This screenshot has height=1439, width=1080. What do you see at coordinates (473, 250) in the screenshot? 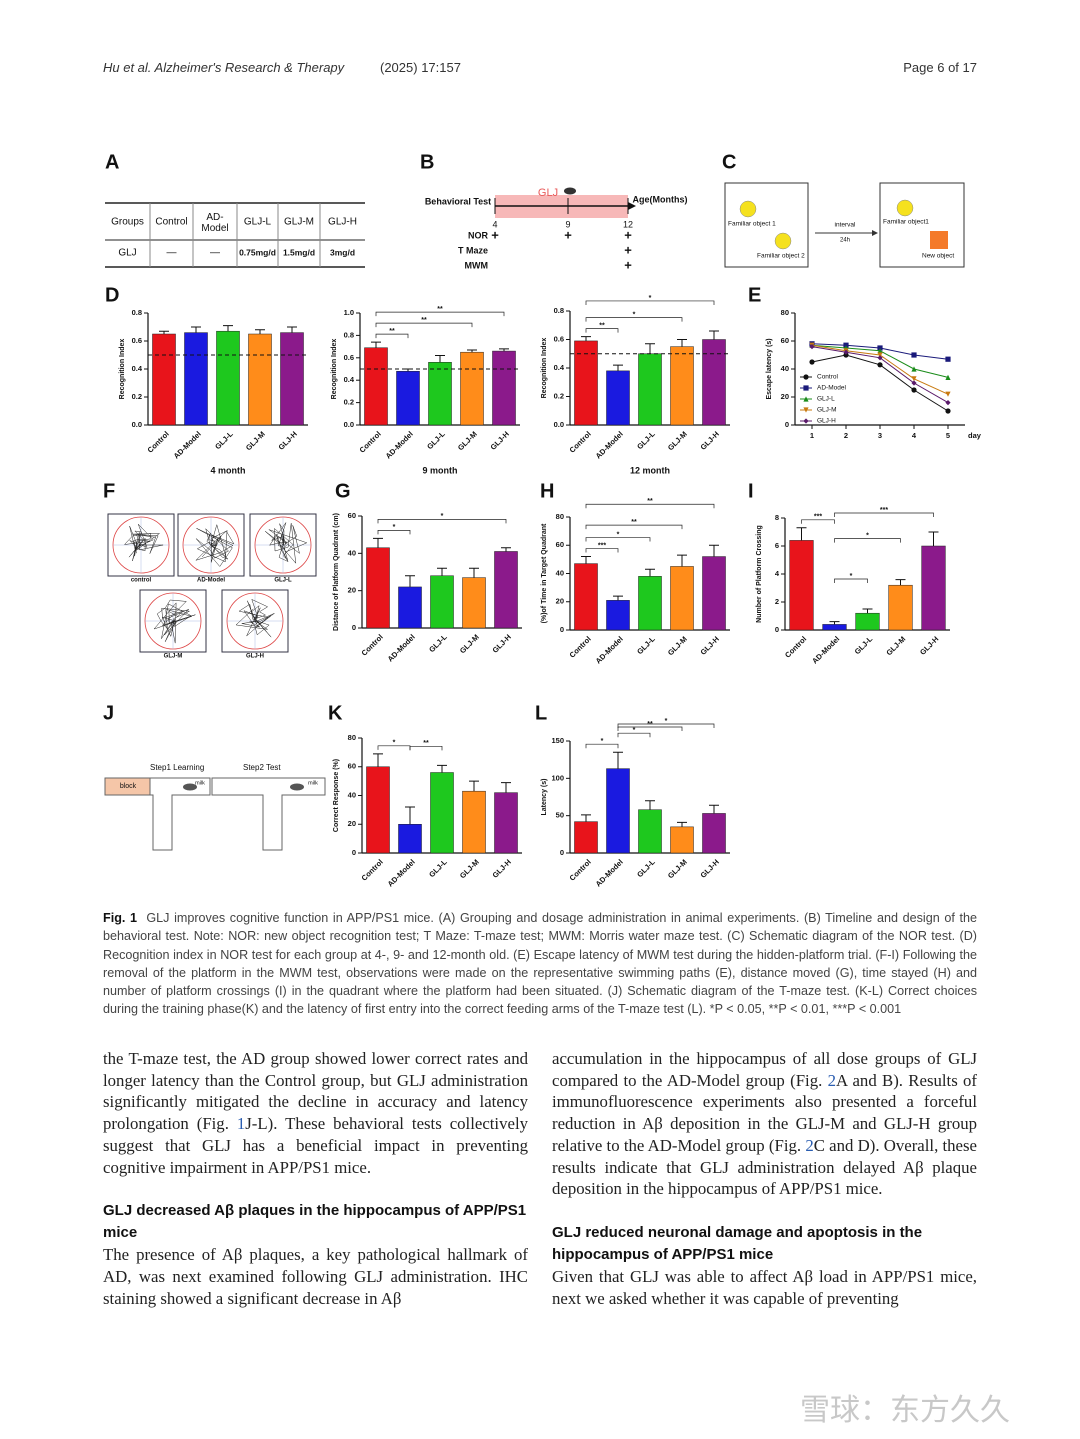
I see `test-name: T Maze` at bounding box center [473, 250].